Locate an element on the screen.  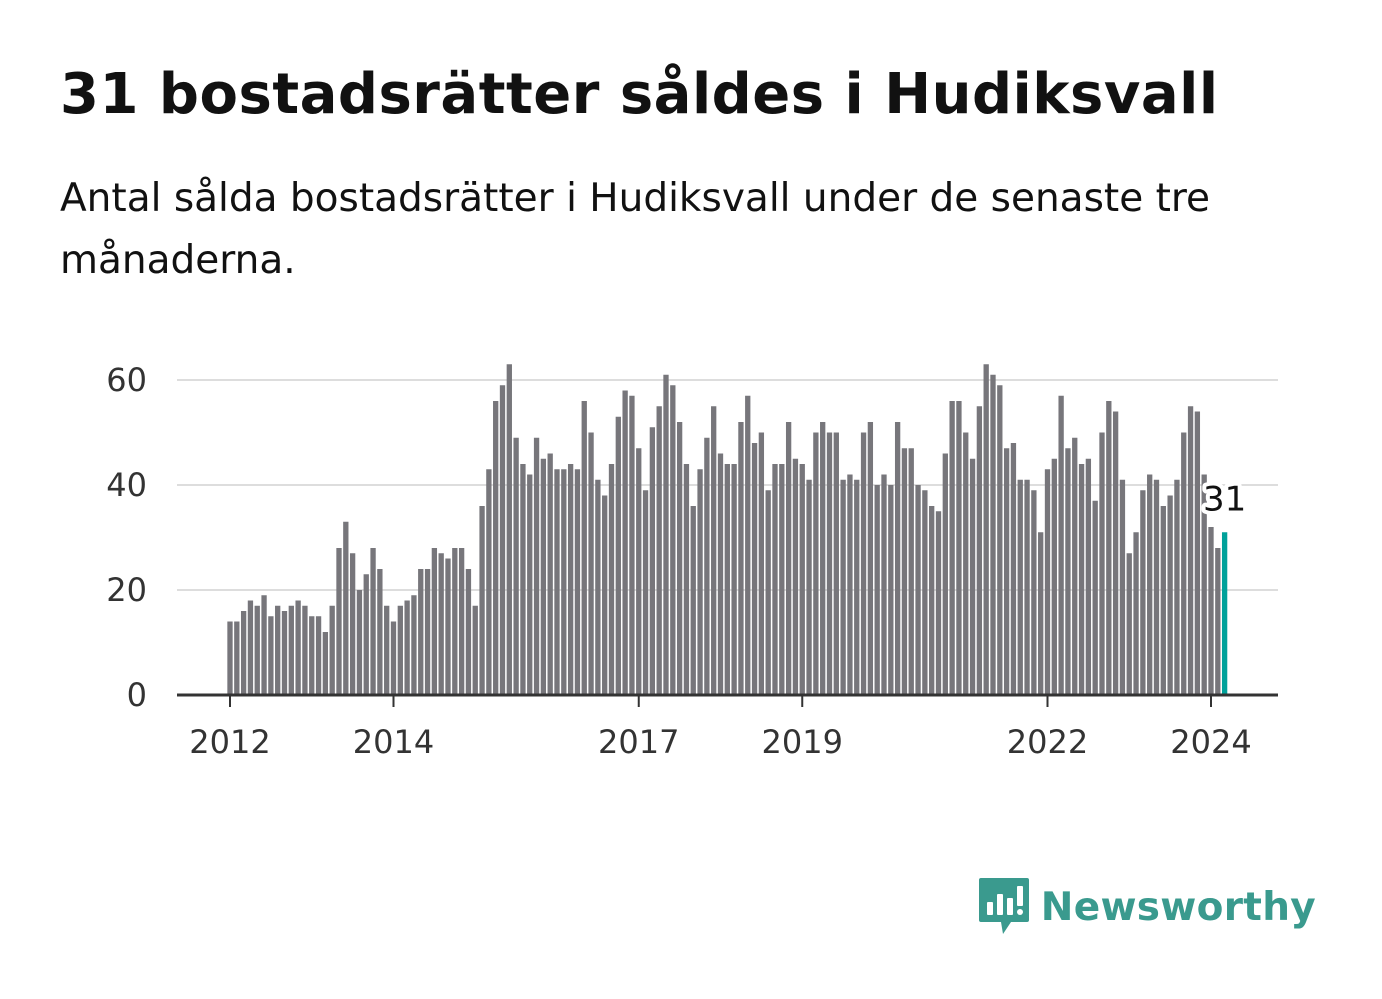
brand-name: Newsworthy is located at coordinates (1178, 907).